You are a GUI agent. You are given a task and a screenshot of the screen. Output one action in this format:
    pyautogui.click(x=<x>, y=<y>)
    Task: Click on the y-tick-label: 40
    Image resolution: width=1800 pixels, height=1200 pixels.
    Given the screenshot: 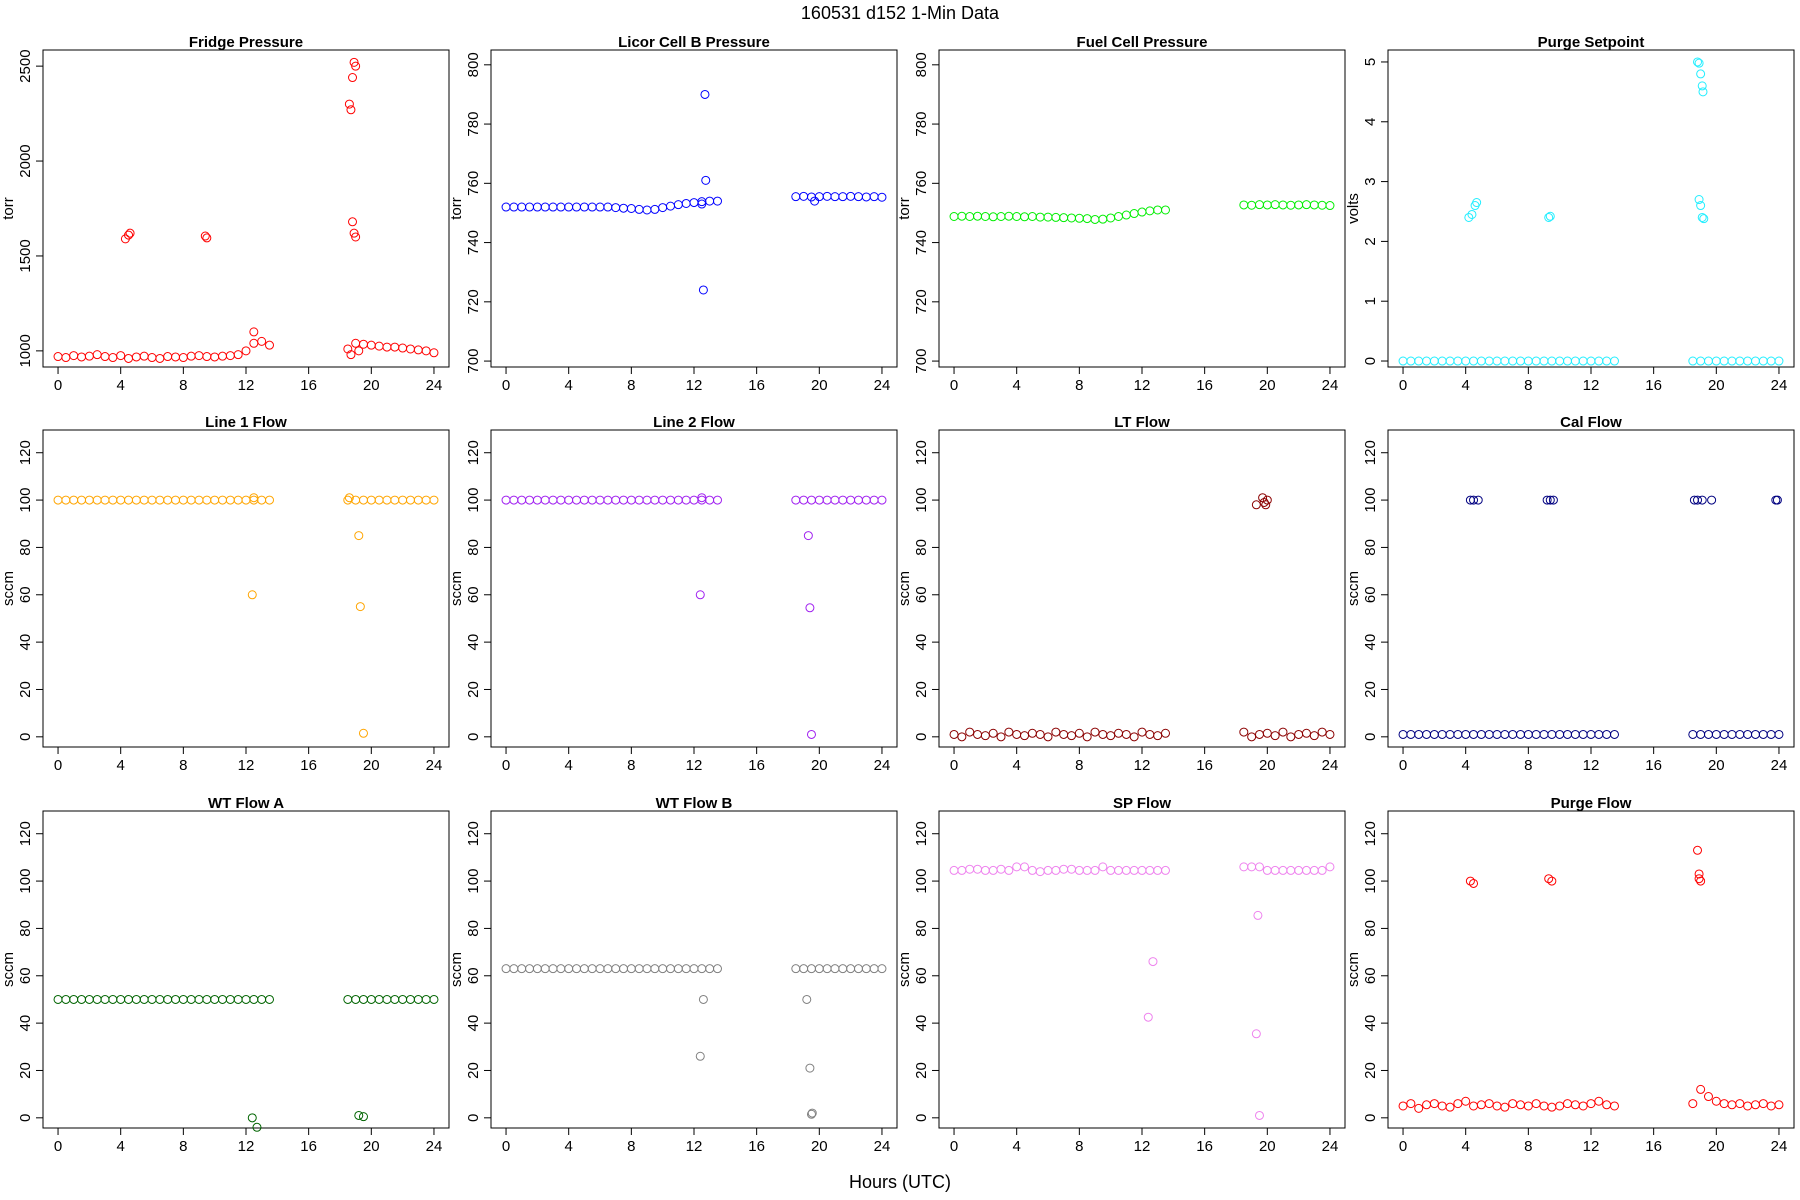 What is the action you would take?
    pyautogui.click(x=25, y=642)
    